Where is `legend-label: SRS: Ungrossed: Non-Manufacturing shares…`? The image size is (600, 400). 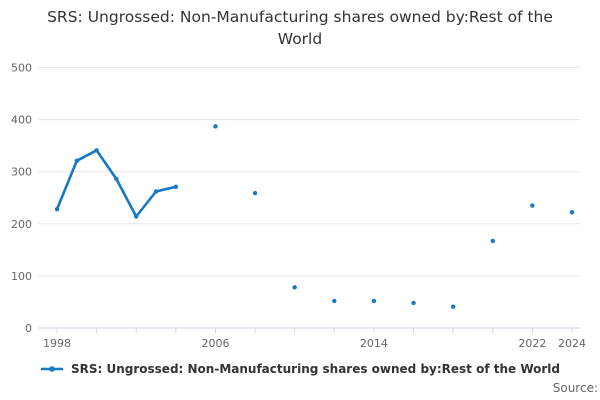
legend-label: SRS: Ungrossed: Non-Manufacturing shares… is located at coordinates (315, 369).